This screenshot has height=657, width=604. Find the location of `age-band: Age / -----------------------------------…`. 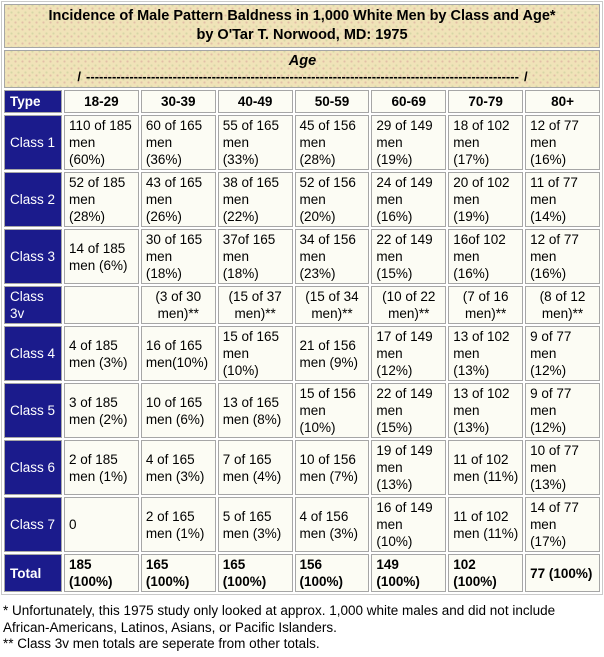

age-band: Age / -----------------------------------… is located at coordinates (302, 69).